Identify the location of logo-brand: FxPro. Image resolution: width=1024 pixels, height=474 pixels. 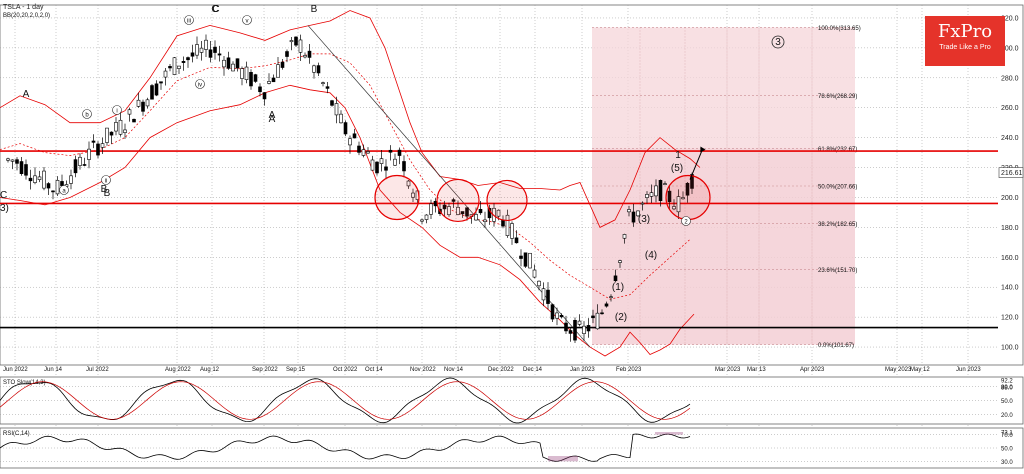
(965, 31).